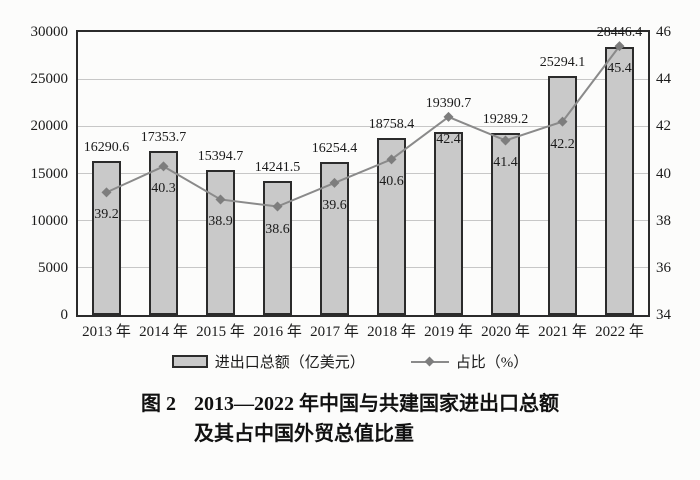 This screenshot has height=480, width=700. I want to click on x-axis-category-label: 2019 年, so click(448, 332).